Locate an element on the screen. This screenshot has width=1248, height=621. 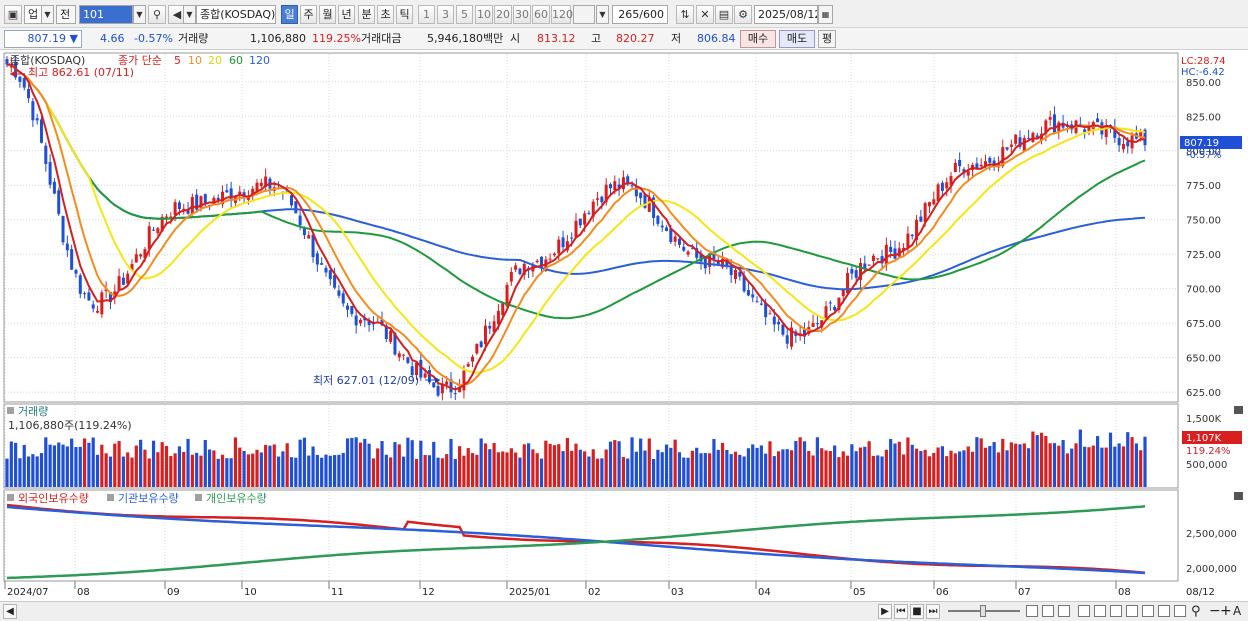
interval-120: 120 is located at coordinates (562, 14).